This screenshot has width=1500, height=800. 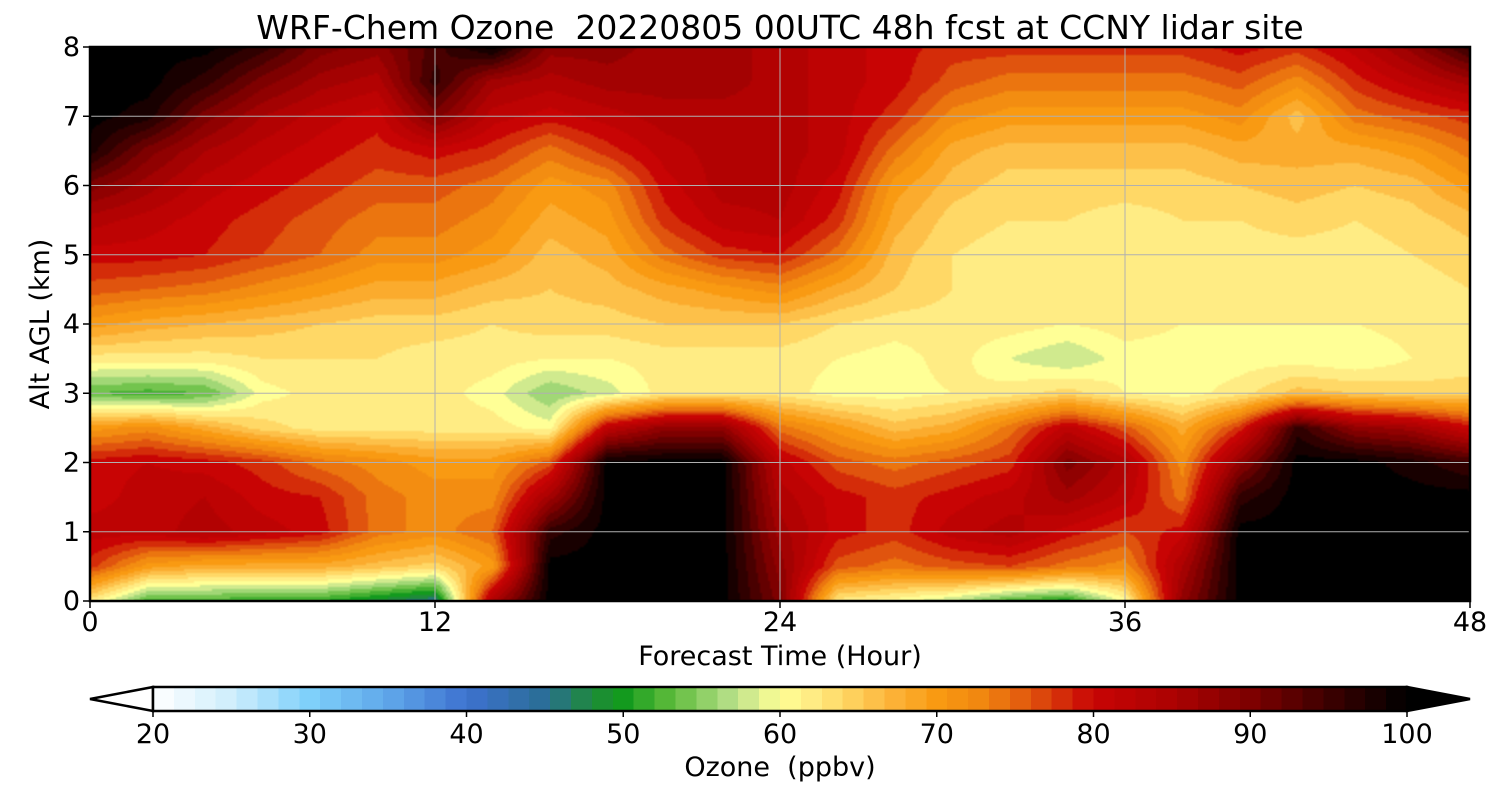 What do you see at coordinates (71, 463) in the screenshot?
I see `y-tick-label: 2` at bounding box center [71, 463].